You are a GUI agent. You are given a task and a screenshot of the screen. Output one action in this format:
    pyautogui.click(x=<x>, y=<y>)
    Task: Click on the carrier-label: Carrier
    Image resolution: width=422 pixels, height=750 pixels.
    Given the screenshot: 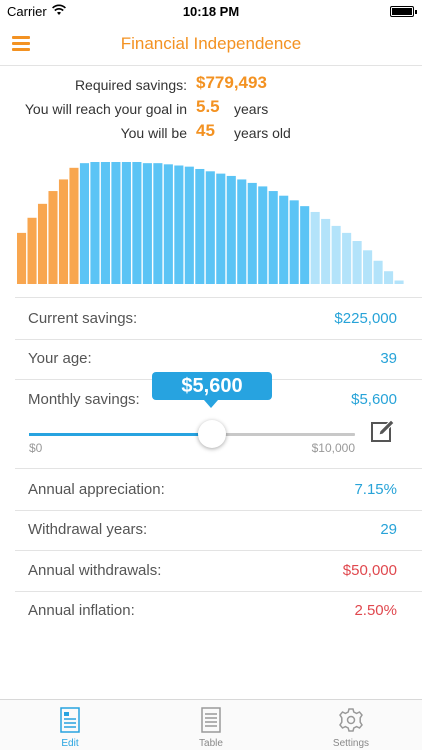 What is the action you would take?
    pyautogui.click(x=27, y=11)
    